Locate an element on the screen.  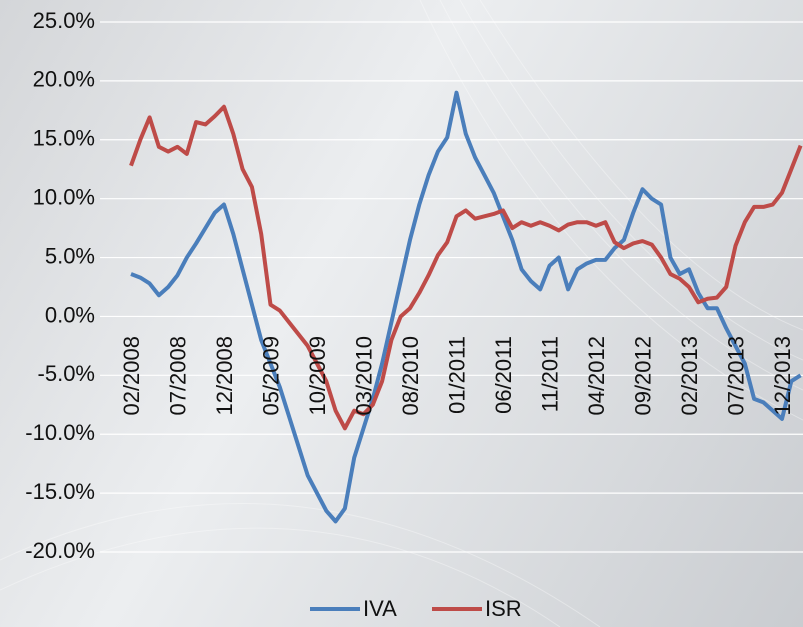
y-tick-label: 5.0% is located at coordinates (70, 255).